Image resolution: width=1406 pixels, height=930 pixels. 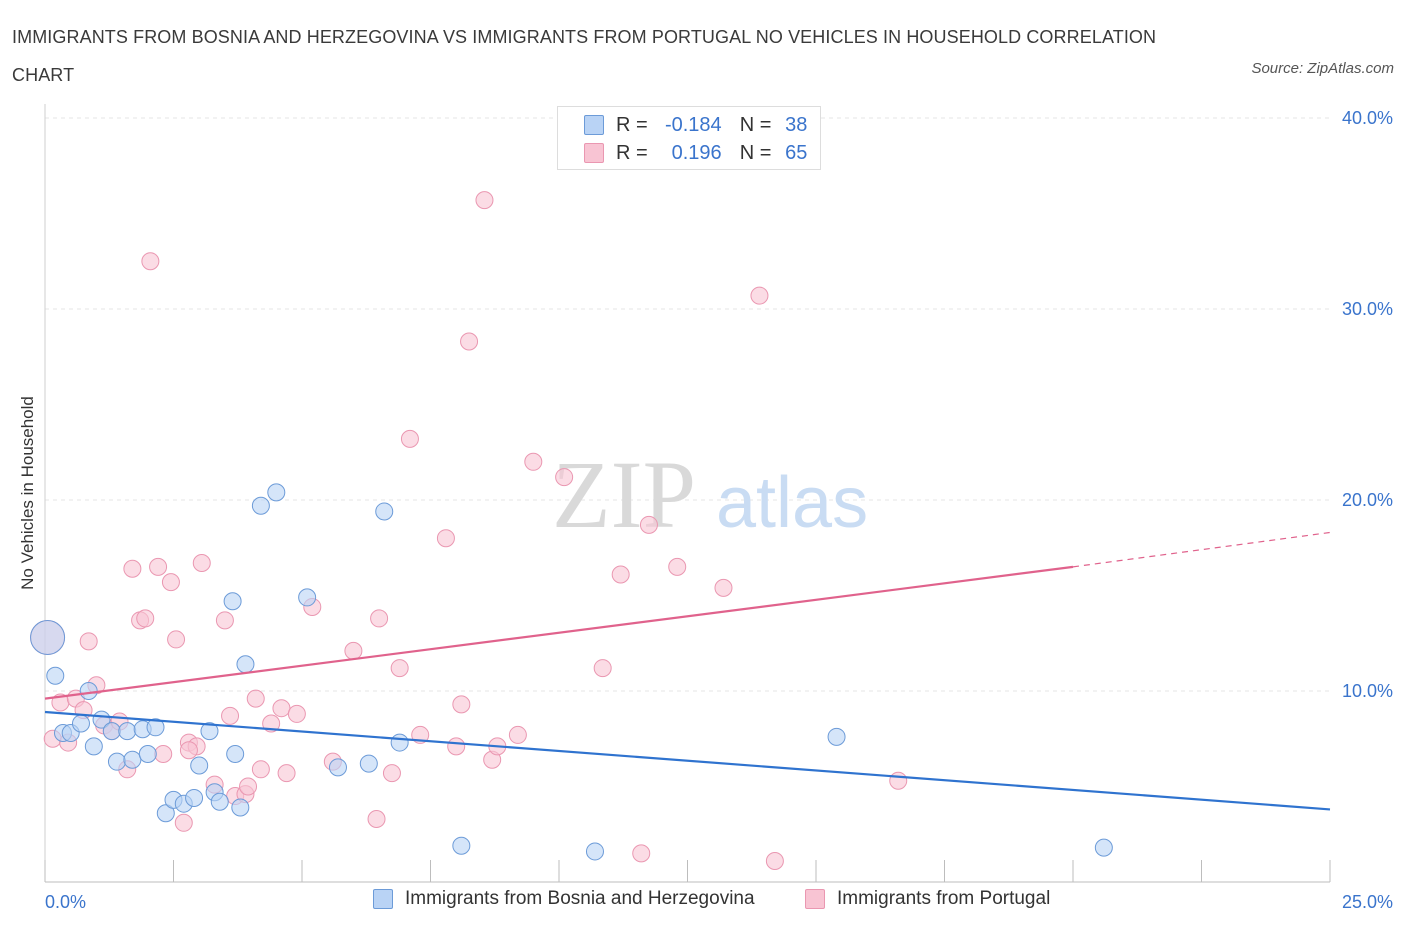 What do you see at coordinates (1367, 500) in the screenshot?
I see `y-tick-label: 20.0%` at bounding box center [1367, 500].